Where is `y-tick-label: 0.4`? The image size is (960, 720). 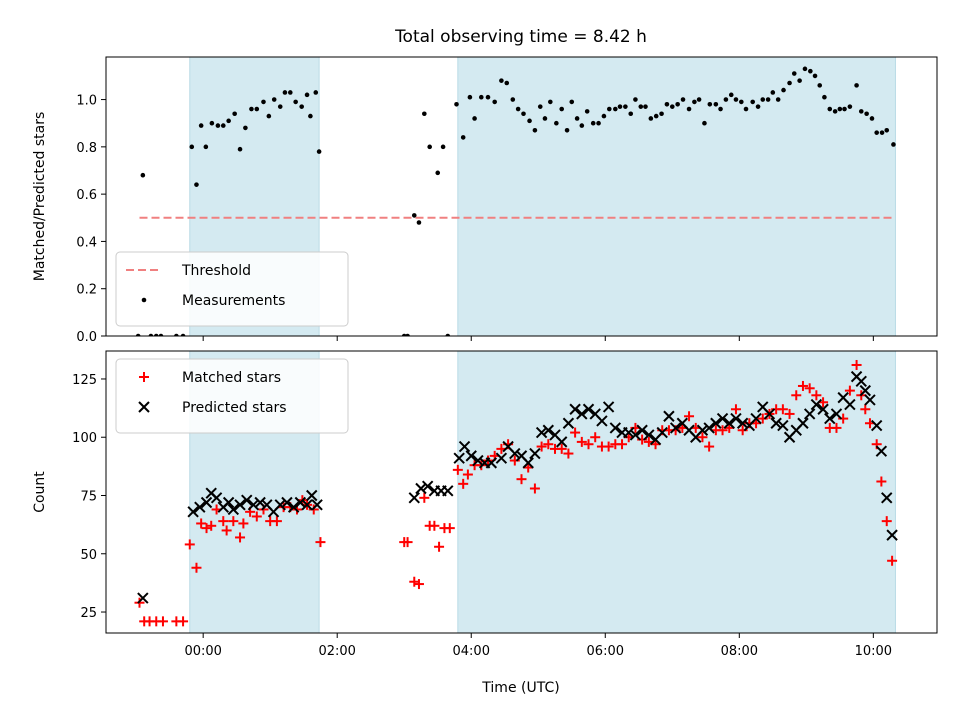 y-tick-label: 0.4 is located at coordinates (86, 242).